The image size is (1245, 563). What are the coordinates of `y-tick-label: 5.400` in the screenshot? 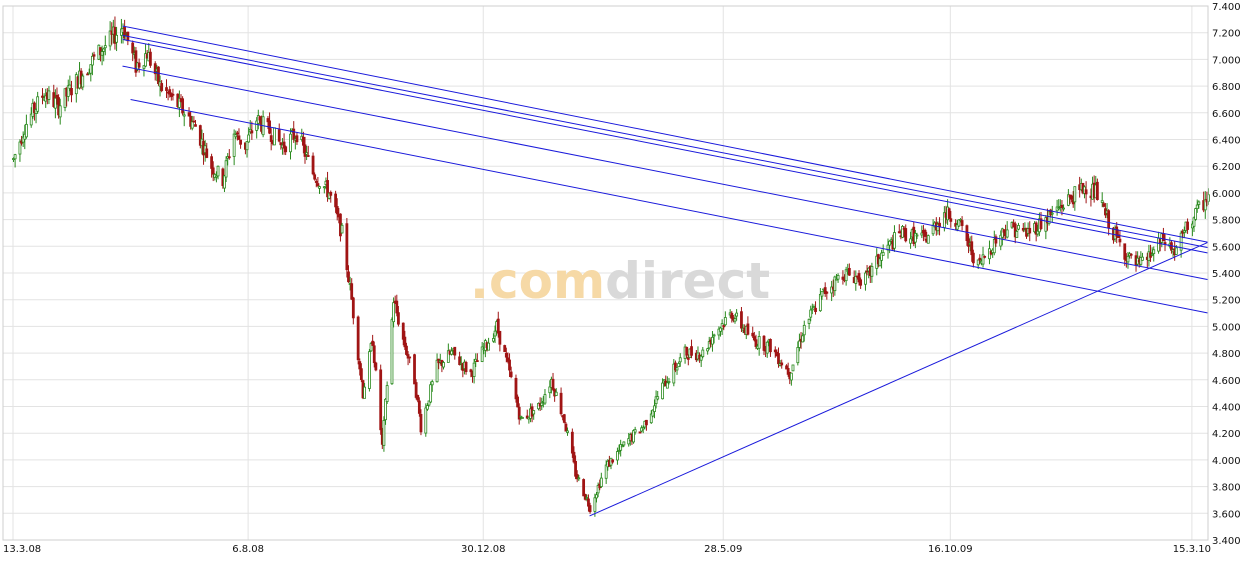 It's located at (1226, 274).